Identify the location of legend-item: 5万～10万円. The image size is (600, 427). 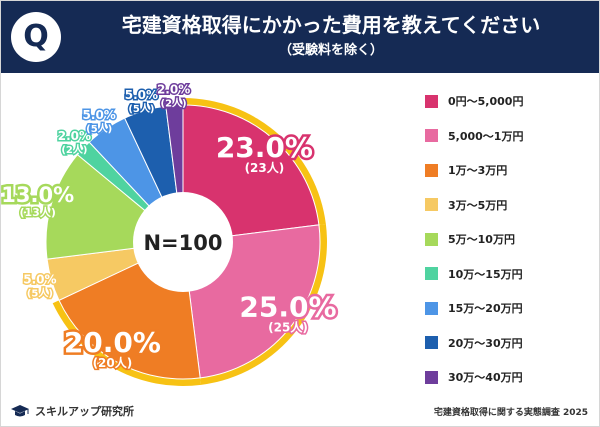
(470, 239).